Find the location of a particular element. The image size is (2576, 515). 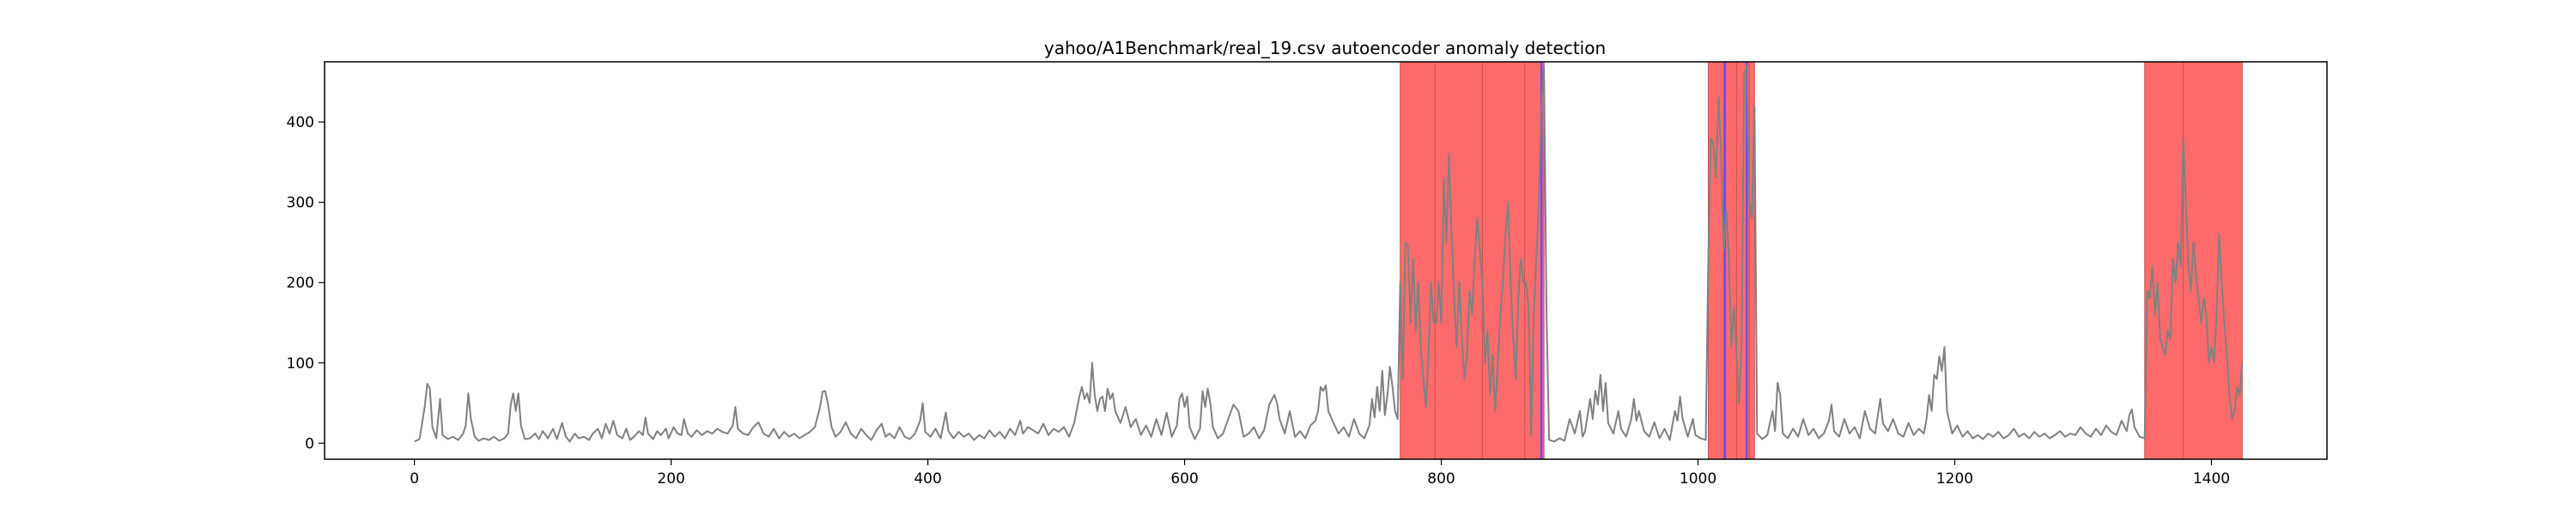

x-tick-label-1000: 1000 is located at coordinates (1698, 479).